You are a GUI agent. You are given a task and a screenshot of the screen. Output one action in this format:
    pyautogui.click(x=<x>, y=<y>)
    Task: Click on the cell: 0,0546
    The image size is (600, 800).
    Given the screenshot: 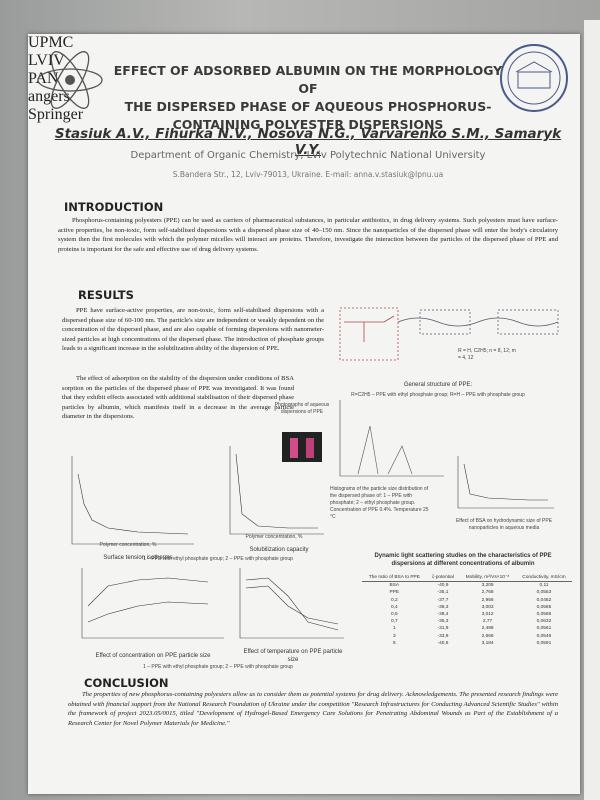 What is the action you would take?
    pyautogui.click(x=544, y=636)
    